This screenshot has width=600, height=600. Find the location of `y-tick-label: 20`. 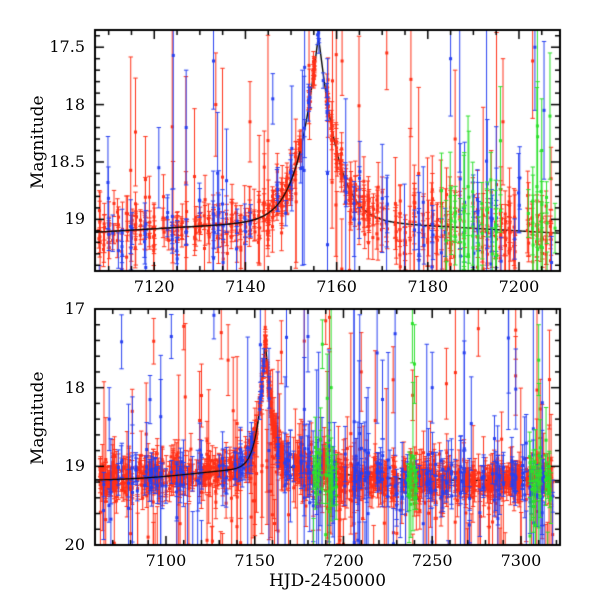

y-tick-label: 20 is located at coordinates (74, 544).